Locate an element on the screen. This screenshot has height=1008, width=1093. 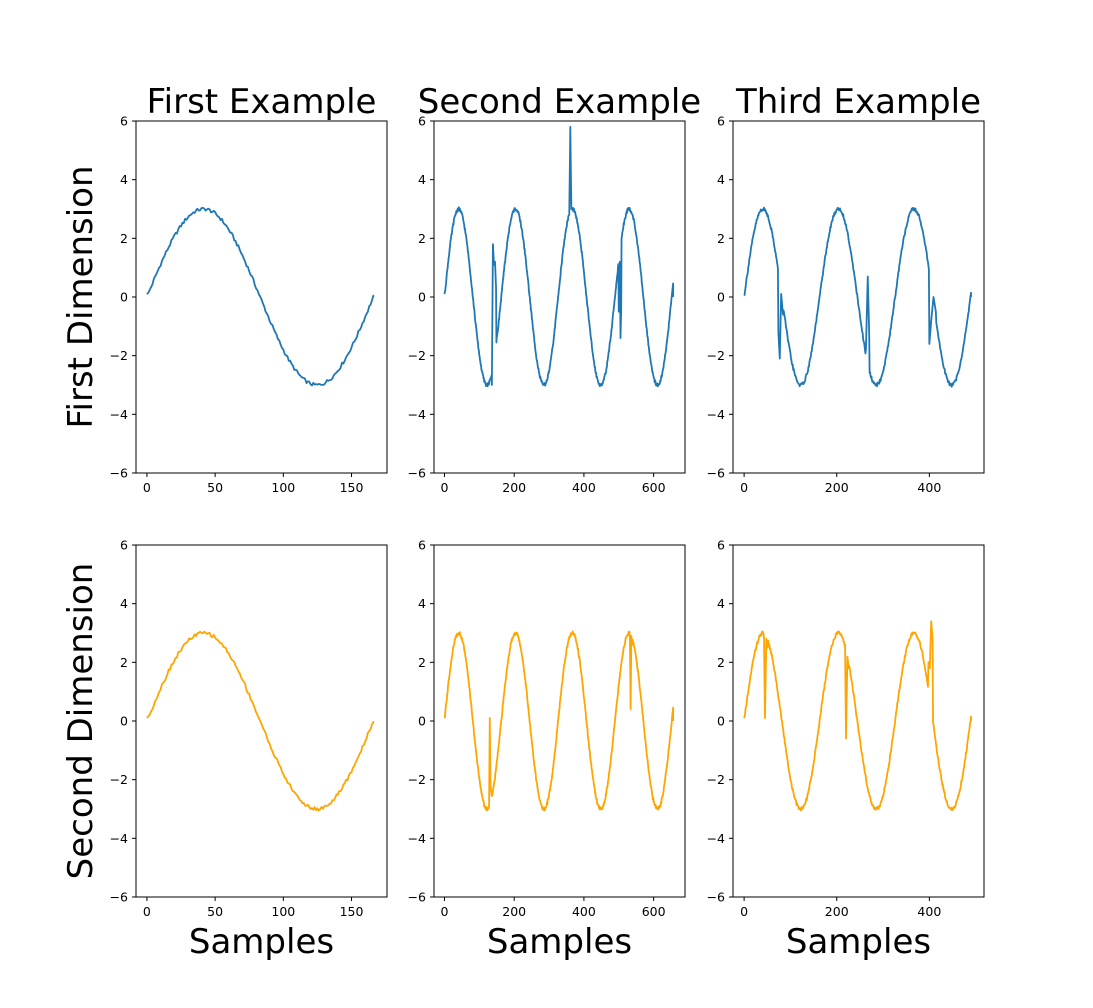
subplot-r1-c1: −6 −4 −2 0 2 4 6 0 200 400 600 Samples is located at coordinates (547, 750).